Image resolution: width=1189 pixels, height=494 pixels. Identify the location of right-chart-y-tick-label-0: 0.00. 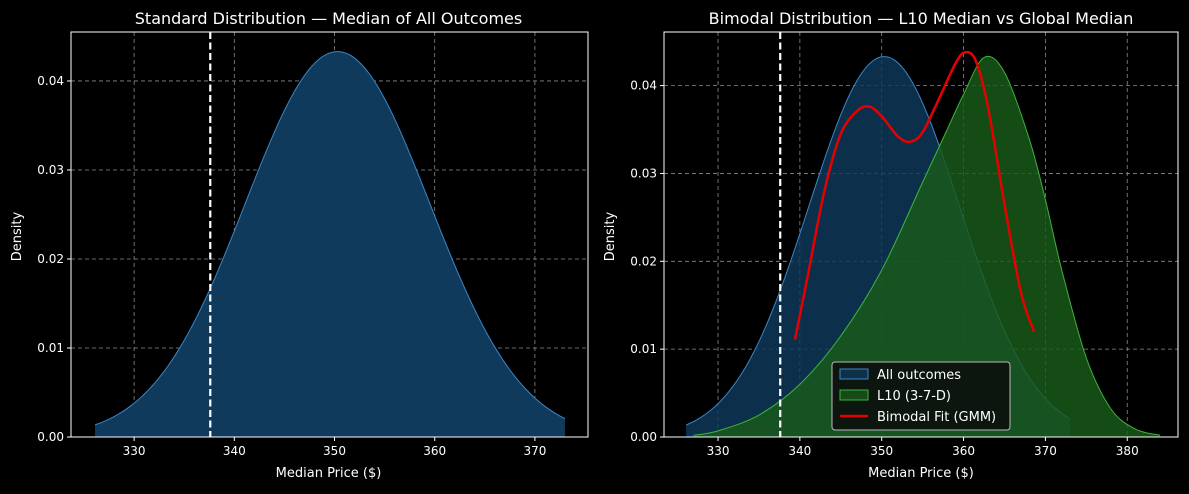
(643, 437).